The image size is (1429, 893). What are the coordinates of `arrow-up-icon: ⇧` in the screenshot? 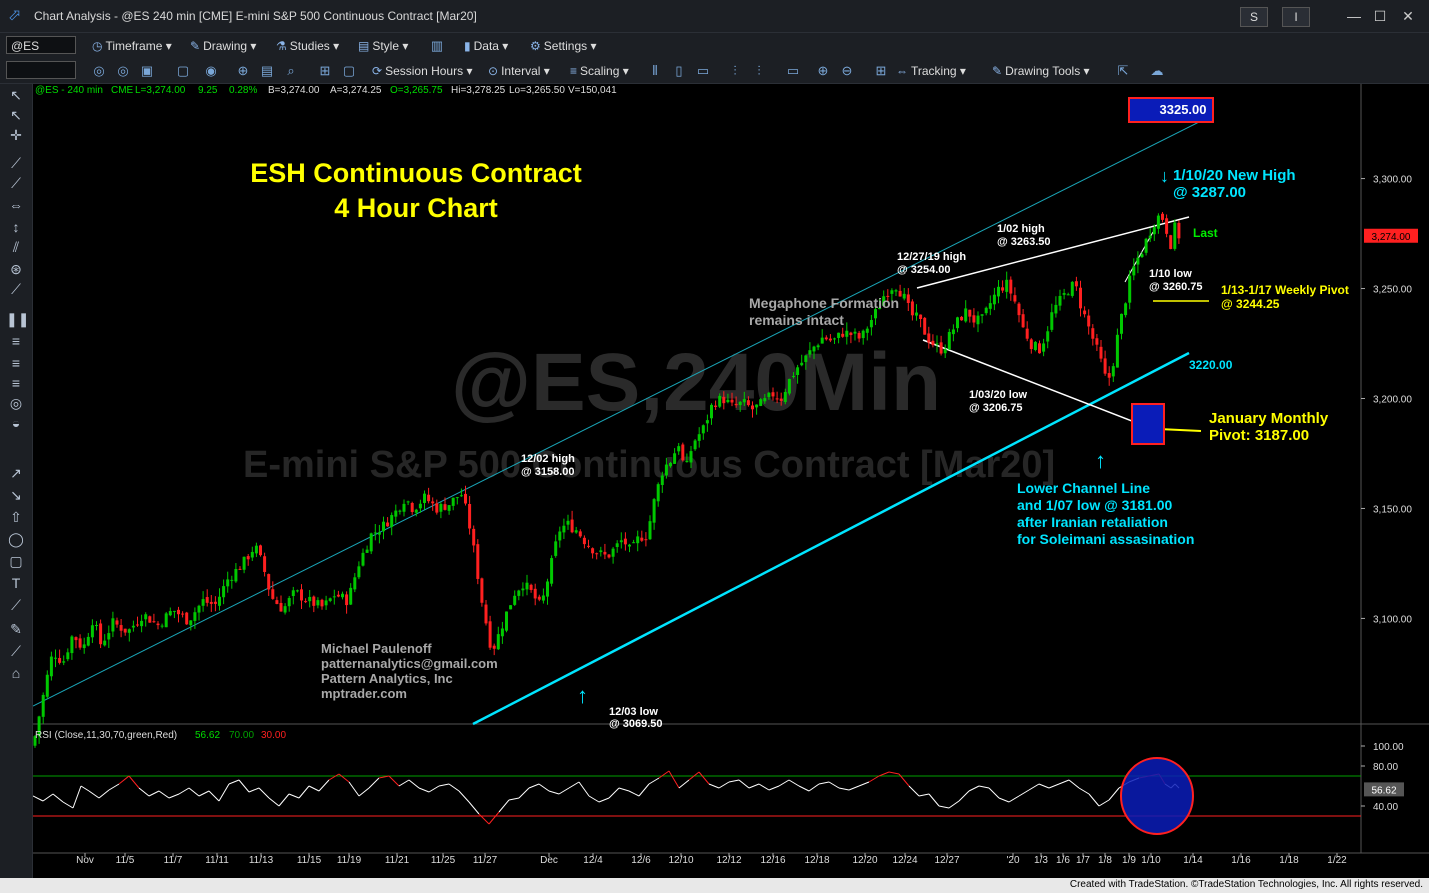 It's located at (16, 517).